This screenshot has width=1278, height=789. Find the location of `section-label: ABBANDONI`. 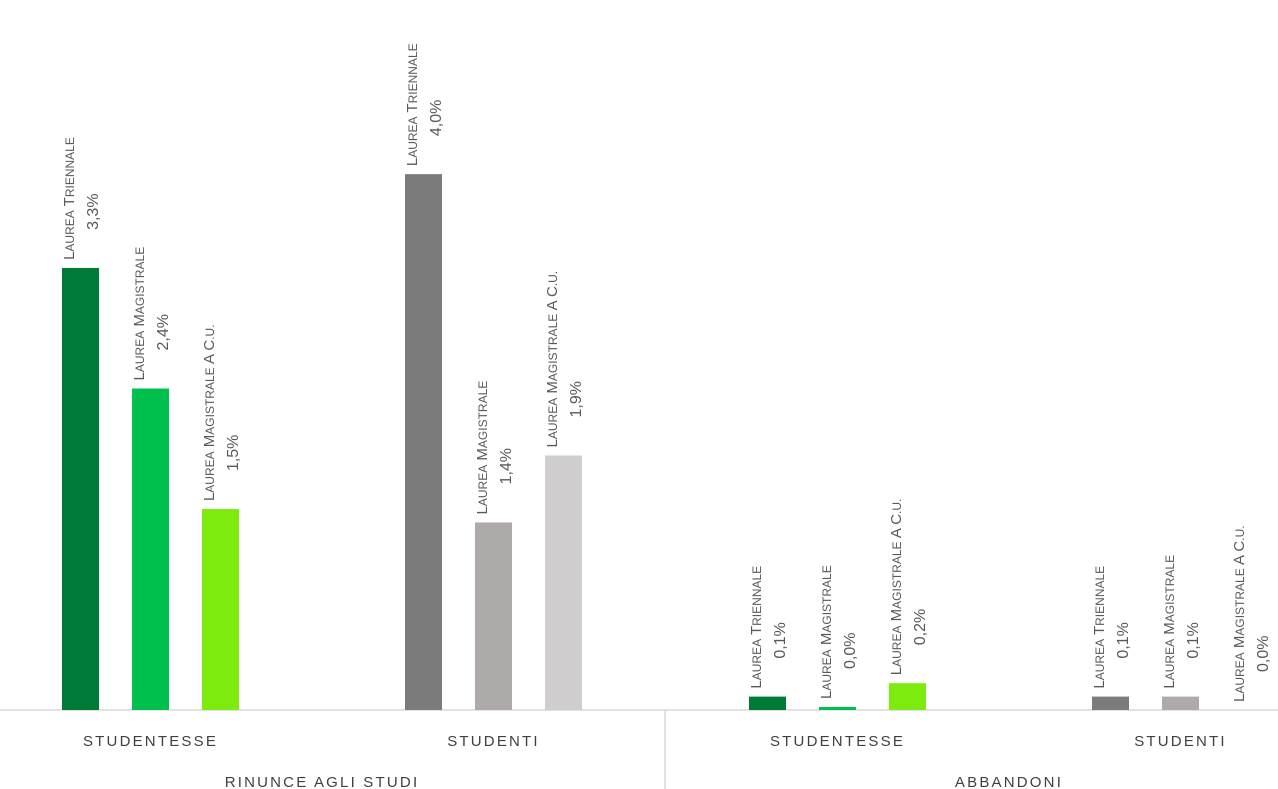

section-label: ABBANDONI is located at coordinates (1009, 781).